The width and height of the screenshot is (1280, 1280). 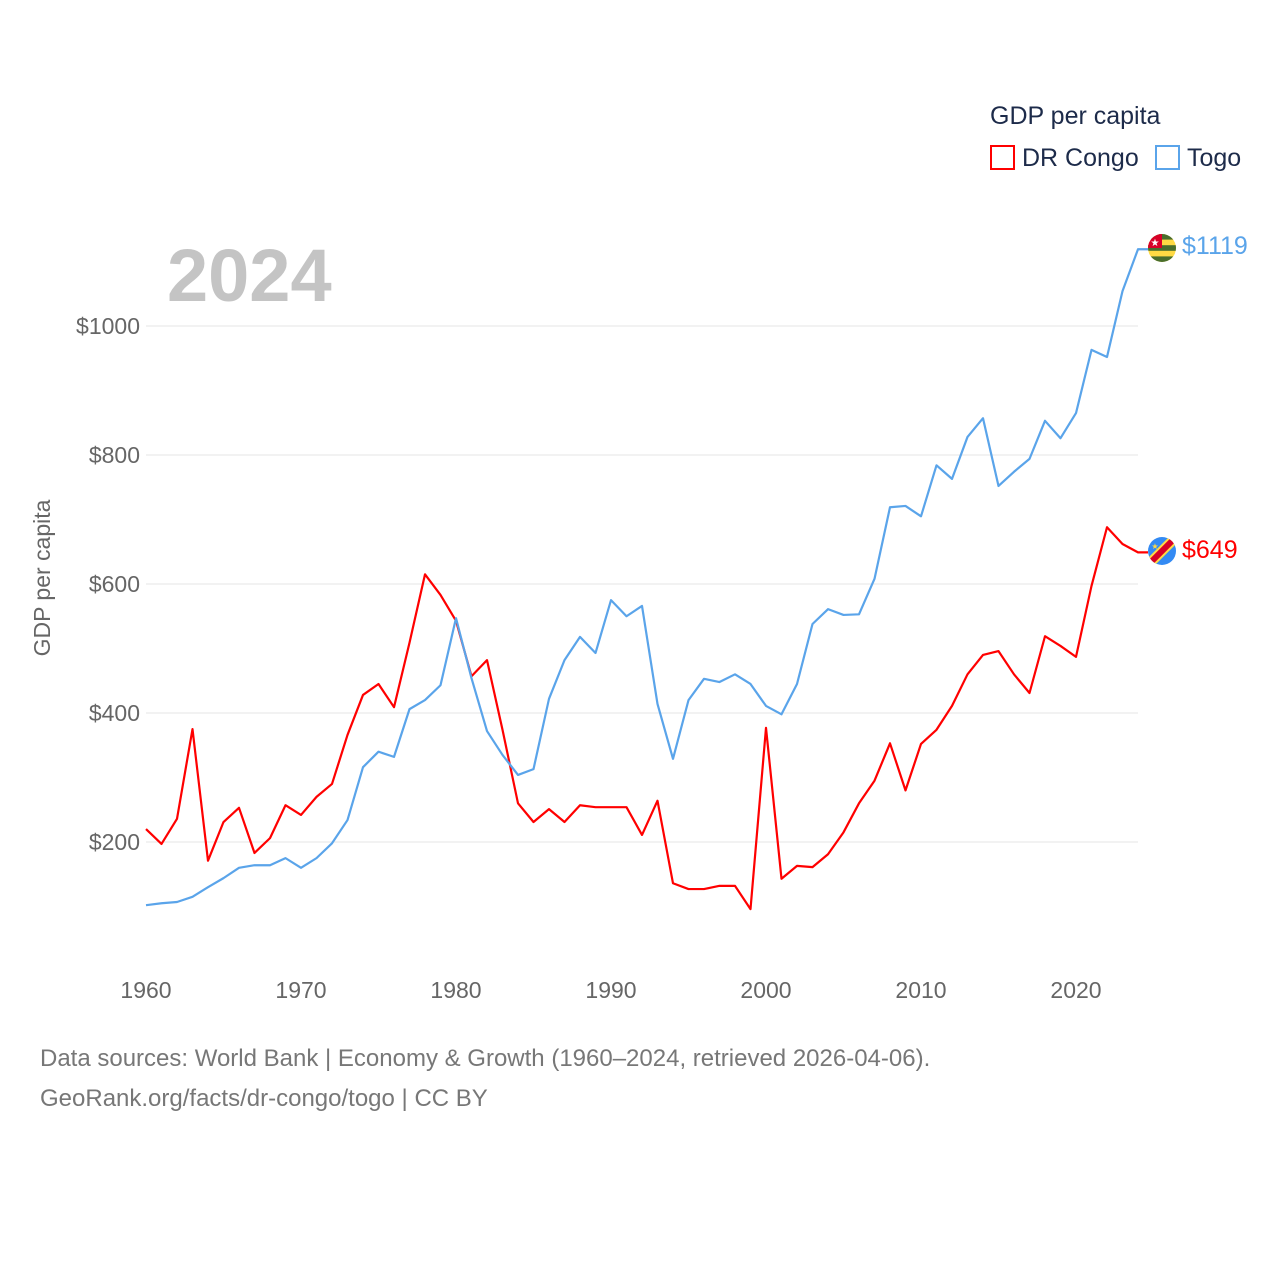 What do you see at coordinates (1002, 157) in the screenshot?
I see `legend-swatch-dr-congo` at bounding box center [1002, 157].